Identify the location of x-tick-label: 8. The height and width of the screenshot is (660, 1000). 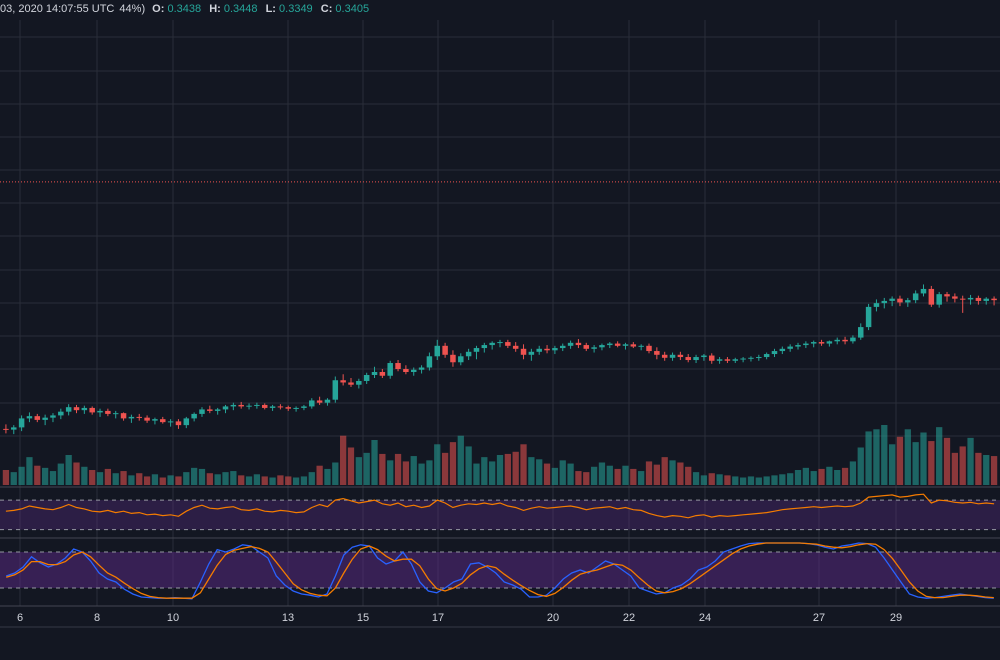
(97, 618).